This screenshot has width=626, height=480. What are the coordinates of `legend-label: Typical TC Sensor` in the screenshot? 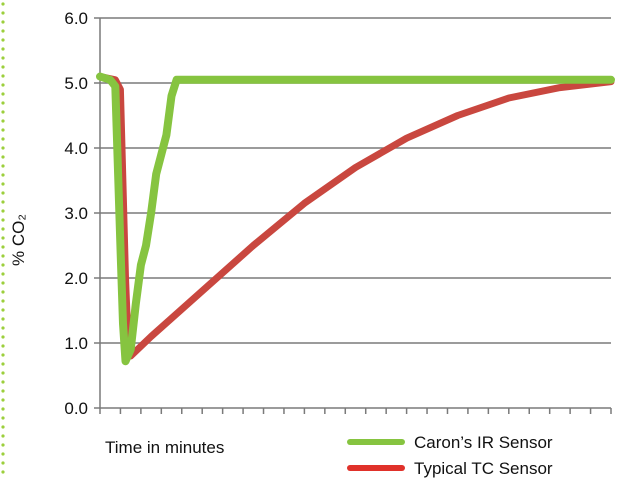 It's located at (483, 468).